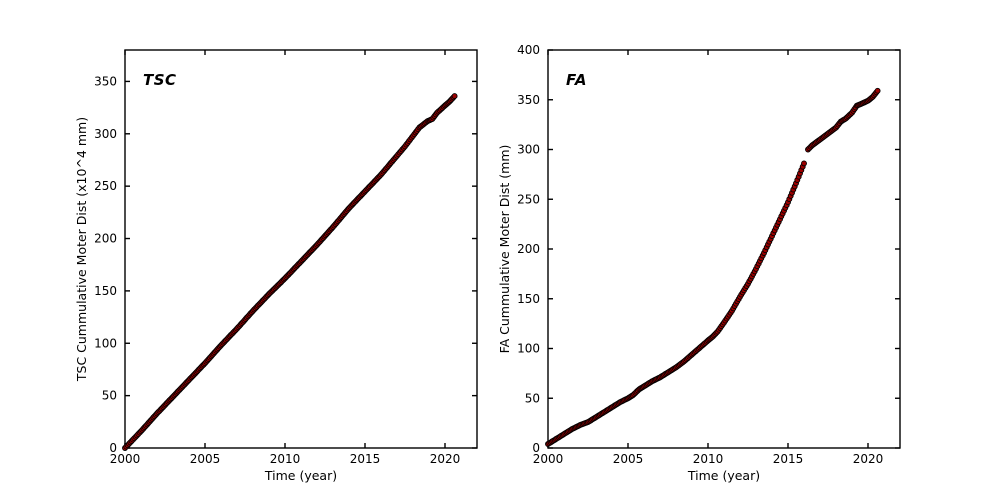 This screenshot has width=1000, height=500. I want to click on x-axis-label-fa: Time (year), so click(724, 475).